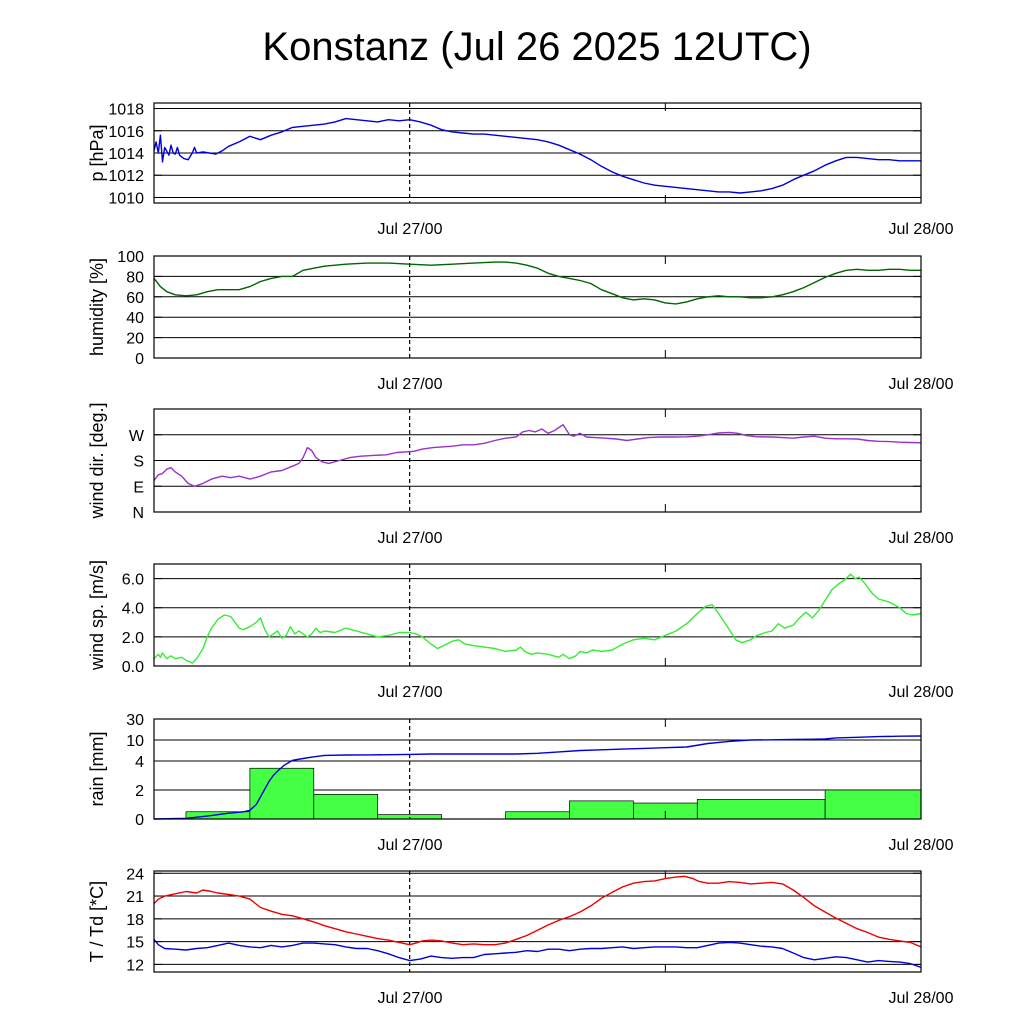  Describe the element at coordinates (126, 110) in the screenshot. I see `y-tick-label: 1018` at that location.